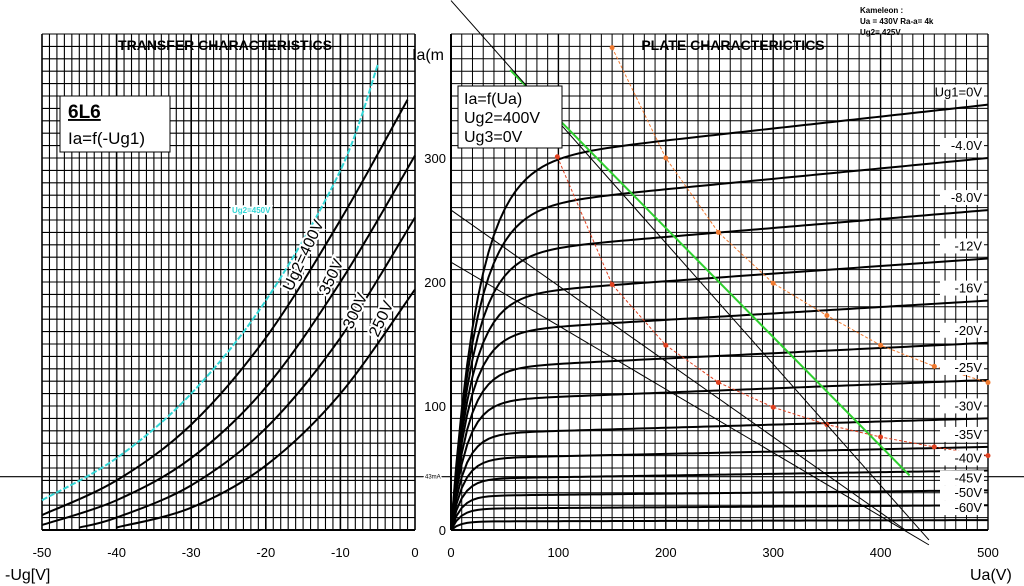  What do you see at coordinates (969, 434) in the screenshot?
I see `plate-curve-label: -35V` at bounding box center [969, 434].